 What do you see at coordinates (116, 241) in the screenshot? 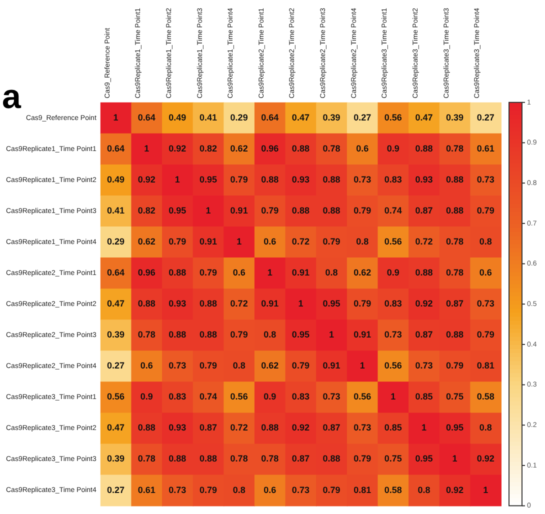
I see `data-label: 0.29` at bounding box center [116, 241].